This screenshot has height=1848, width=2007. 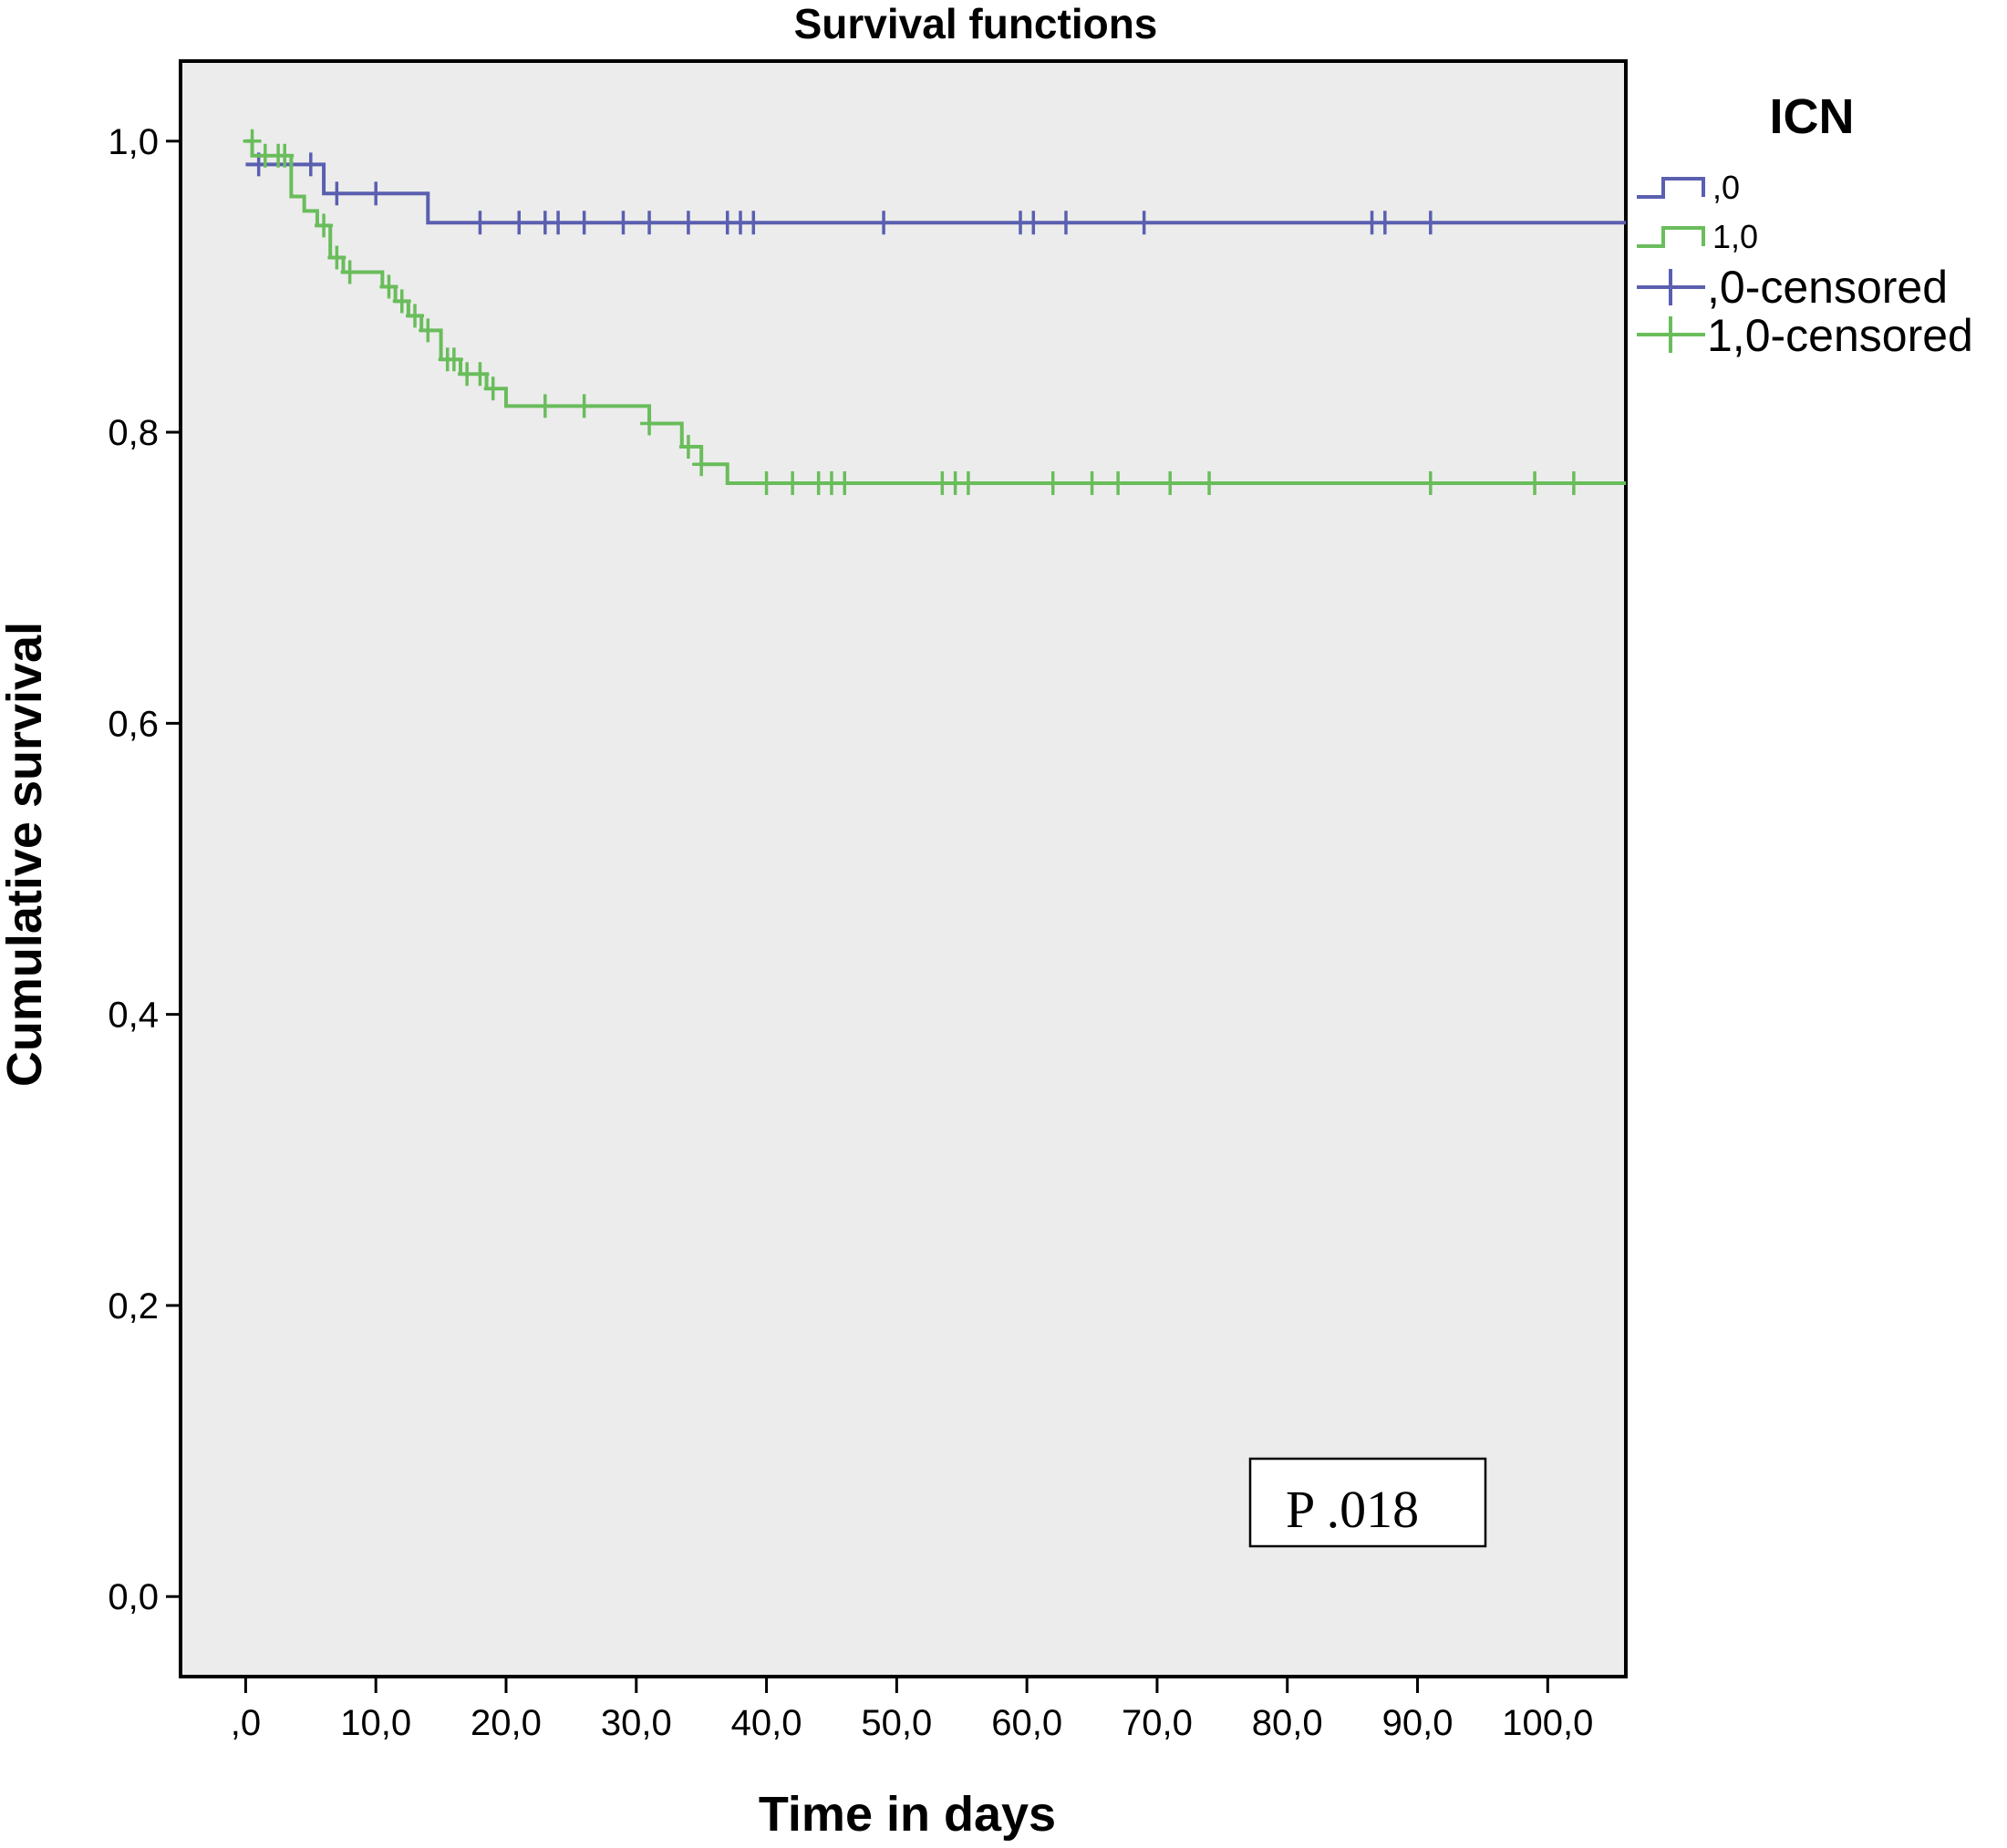 What do you see at coordinates (1805, 225) in the screenshot?
I see `legend: ICN ,0 1,0 ,0-censored 1,0-censored` at bounding box center [1805, 225].